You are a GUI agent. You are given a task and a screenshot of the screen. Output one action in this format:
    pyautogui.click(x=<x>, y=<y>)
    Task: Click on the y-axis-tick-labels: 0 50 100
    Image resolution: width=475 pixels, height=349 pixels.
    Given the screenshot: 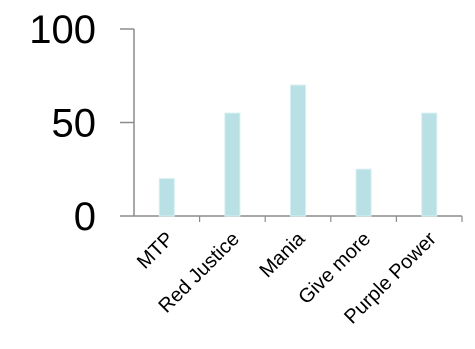 What is the action you would take?
    pyautogui.click(x=62, y=123)
    